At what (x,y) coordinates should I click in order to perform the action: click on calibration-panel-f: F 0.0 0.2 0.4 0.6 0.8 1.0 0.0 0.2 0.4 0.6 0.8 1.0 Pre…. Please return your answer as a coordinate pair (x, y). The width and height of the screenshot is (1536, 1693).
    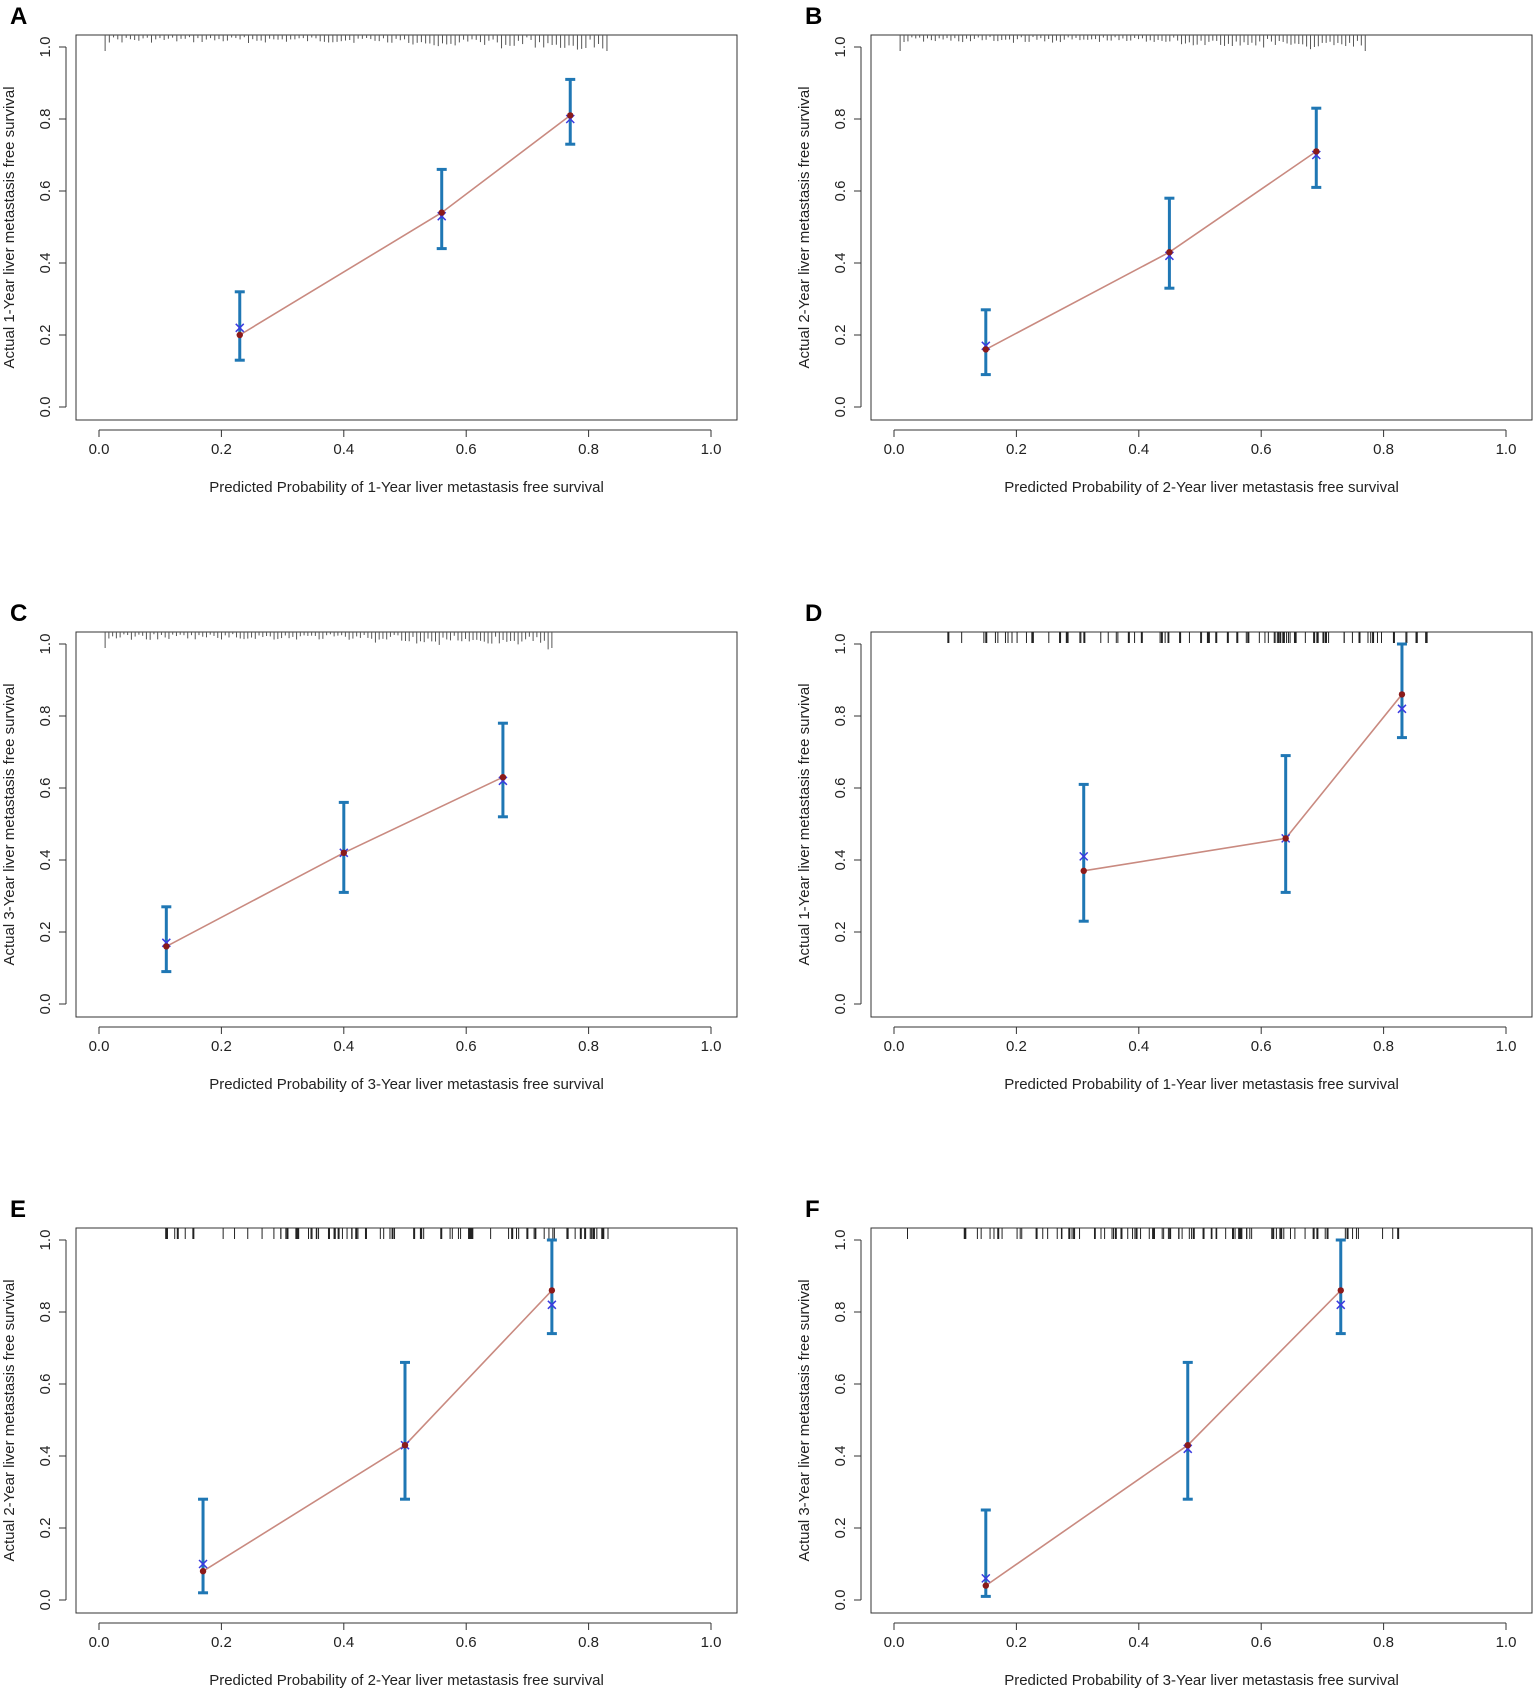
    Looking at the image, I should click on (1164, 1442).